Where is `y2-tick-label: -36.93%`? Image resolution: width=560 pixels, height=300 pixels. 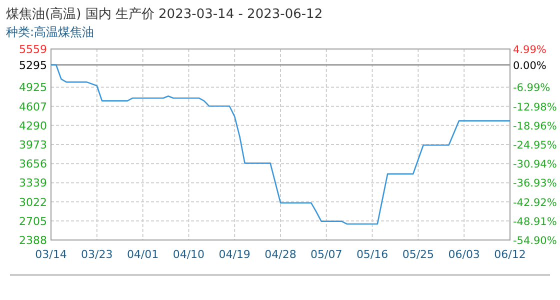
y2-tick-label: -36.93% is located at coordinates (535, 184).